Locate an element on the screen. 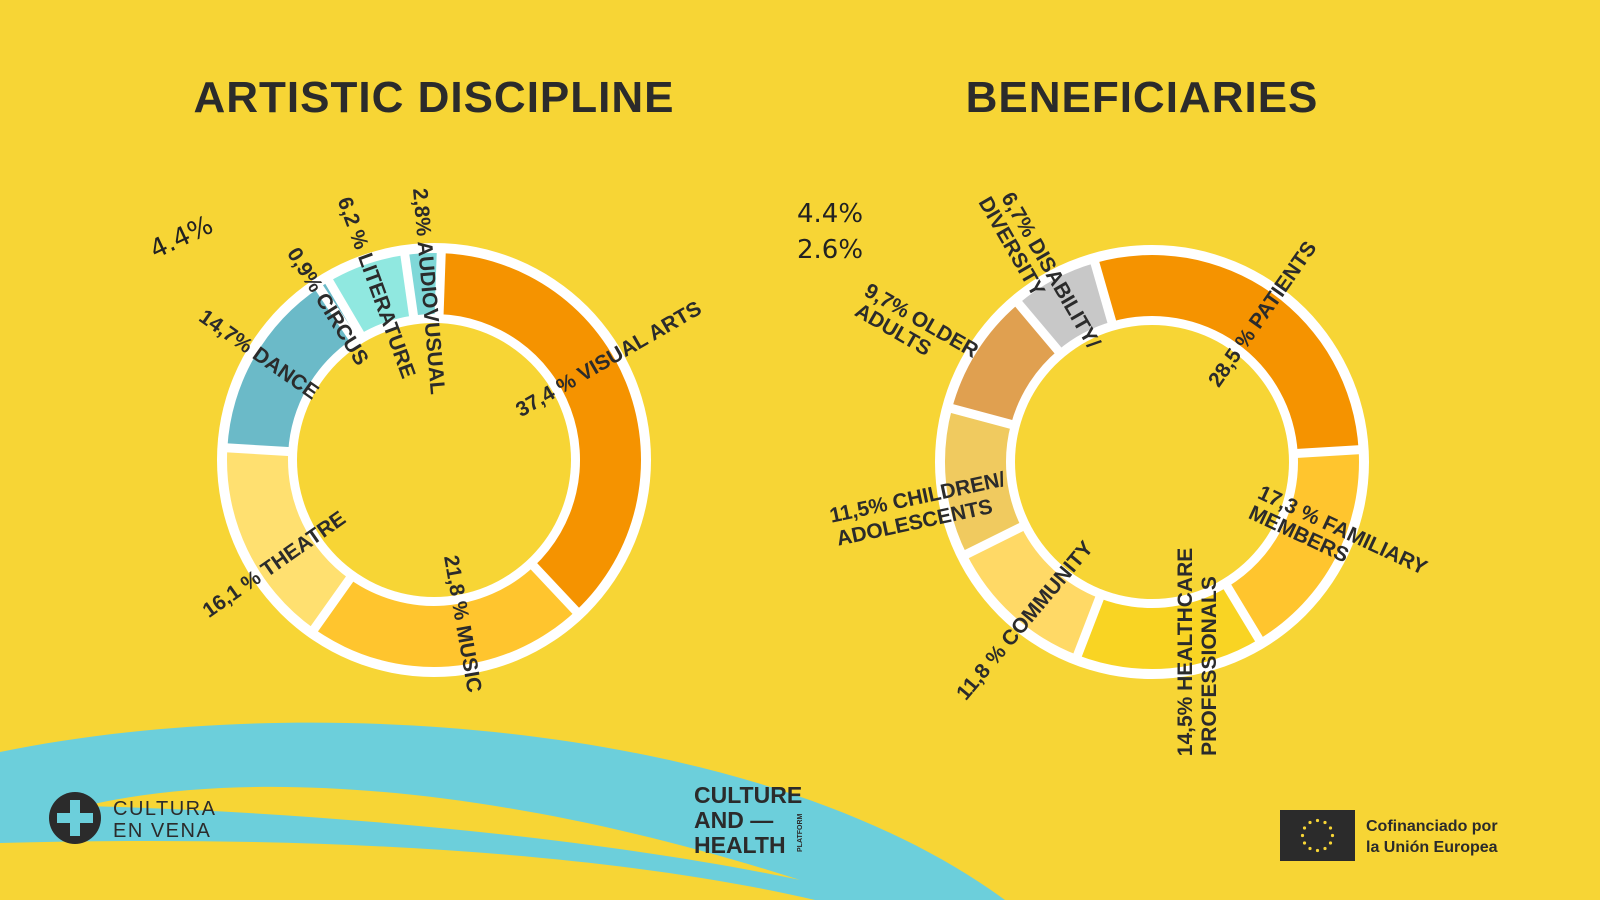 Image resolution: width=1600 pixels, height=908 pixels. donut-segment-theatre is located at coordinates (288, 538).